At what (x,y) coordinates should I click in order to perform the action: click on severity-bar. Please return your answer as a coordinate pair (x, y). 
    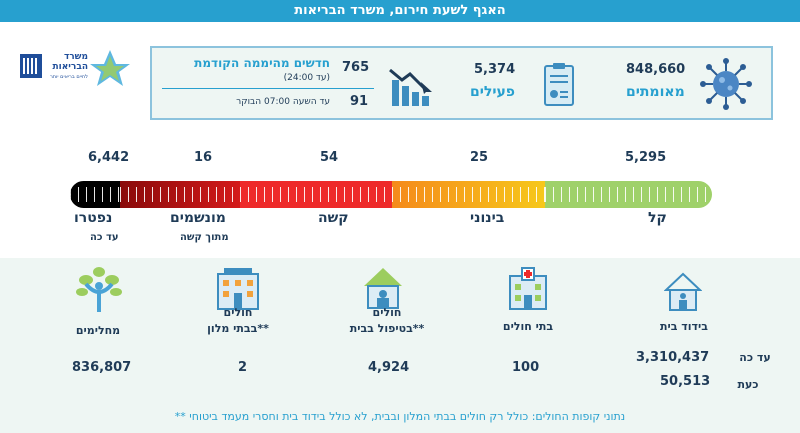
    Looking at the image, I should click on (391, 194).